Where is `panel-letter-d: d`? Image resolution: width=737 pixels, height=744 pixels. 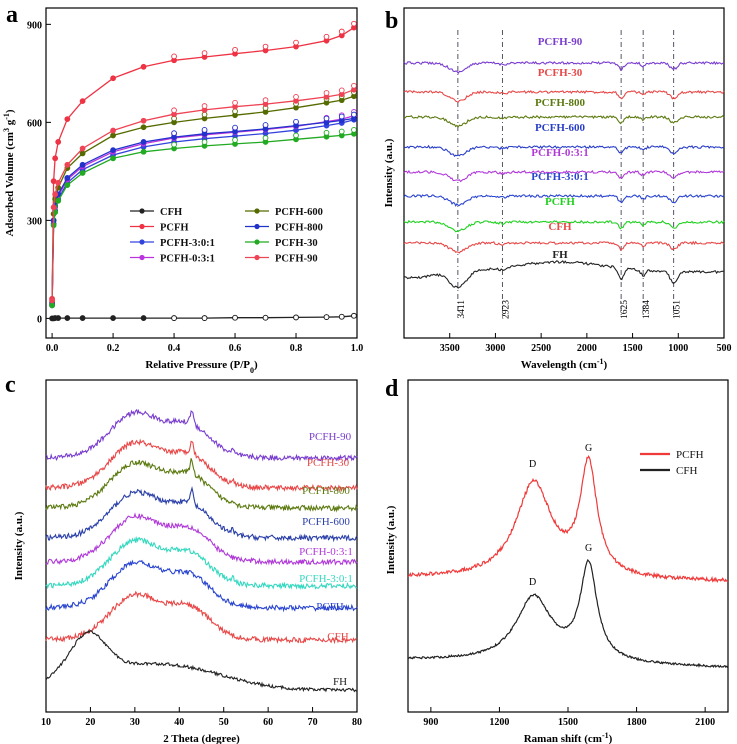
panel-letter-d: d is located at coordinates (392, 389).